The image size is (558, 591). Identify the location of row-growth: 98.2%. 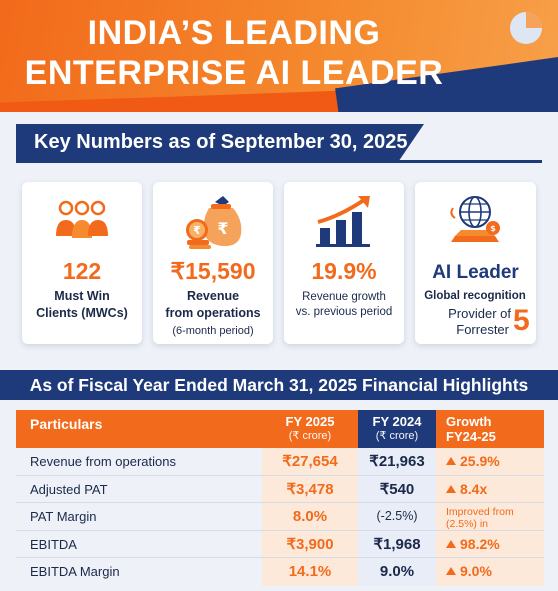
(495, 544).